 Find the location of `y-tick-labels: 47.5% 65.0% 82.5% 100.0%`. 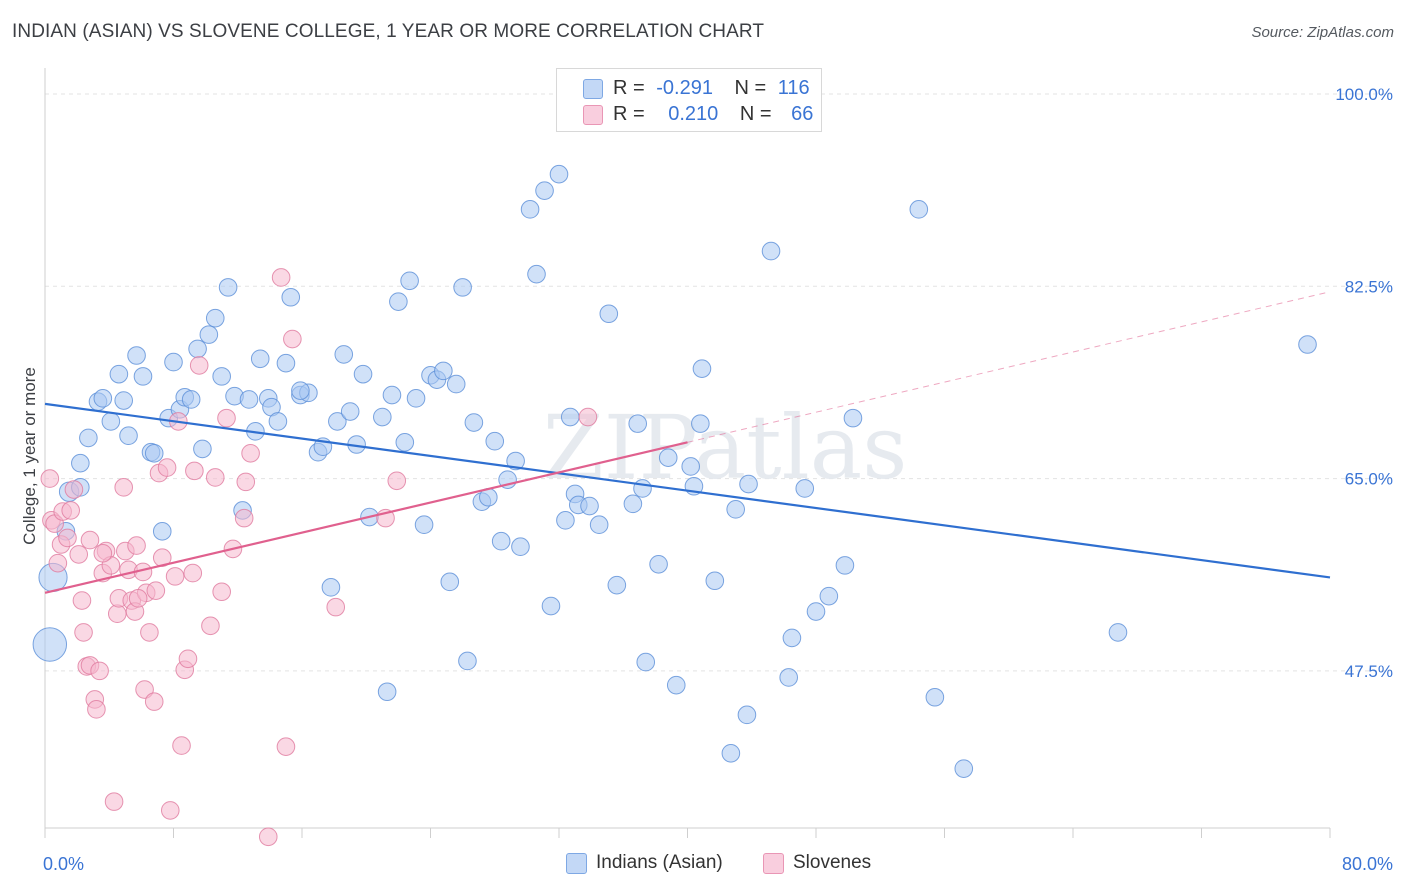

y-tick-labels: 47.5% 65.0% 82.5% 100.0% is located at coordinates (1364, 383).